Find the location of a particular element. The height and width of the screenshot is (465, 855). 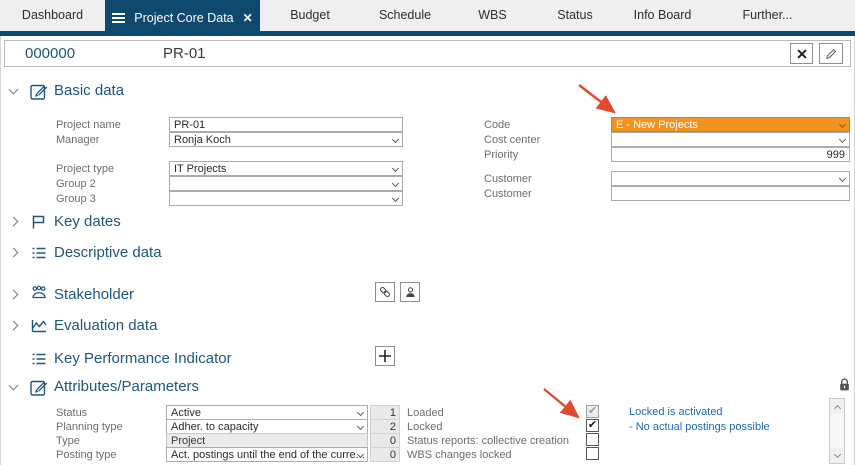

field-label: Cost center is located at coordinates (512, 140).